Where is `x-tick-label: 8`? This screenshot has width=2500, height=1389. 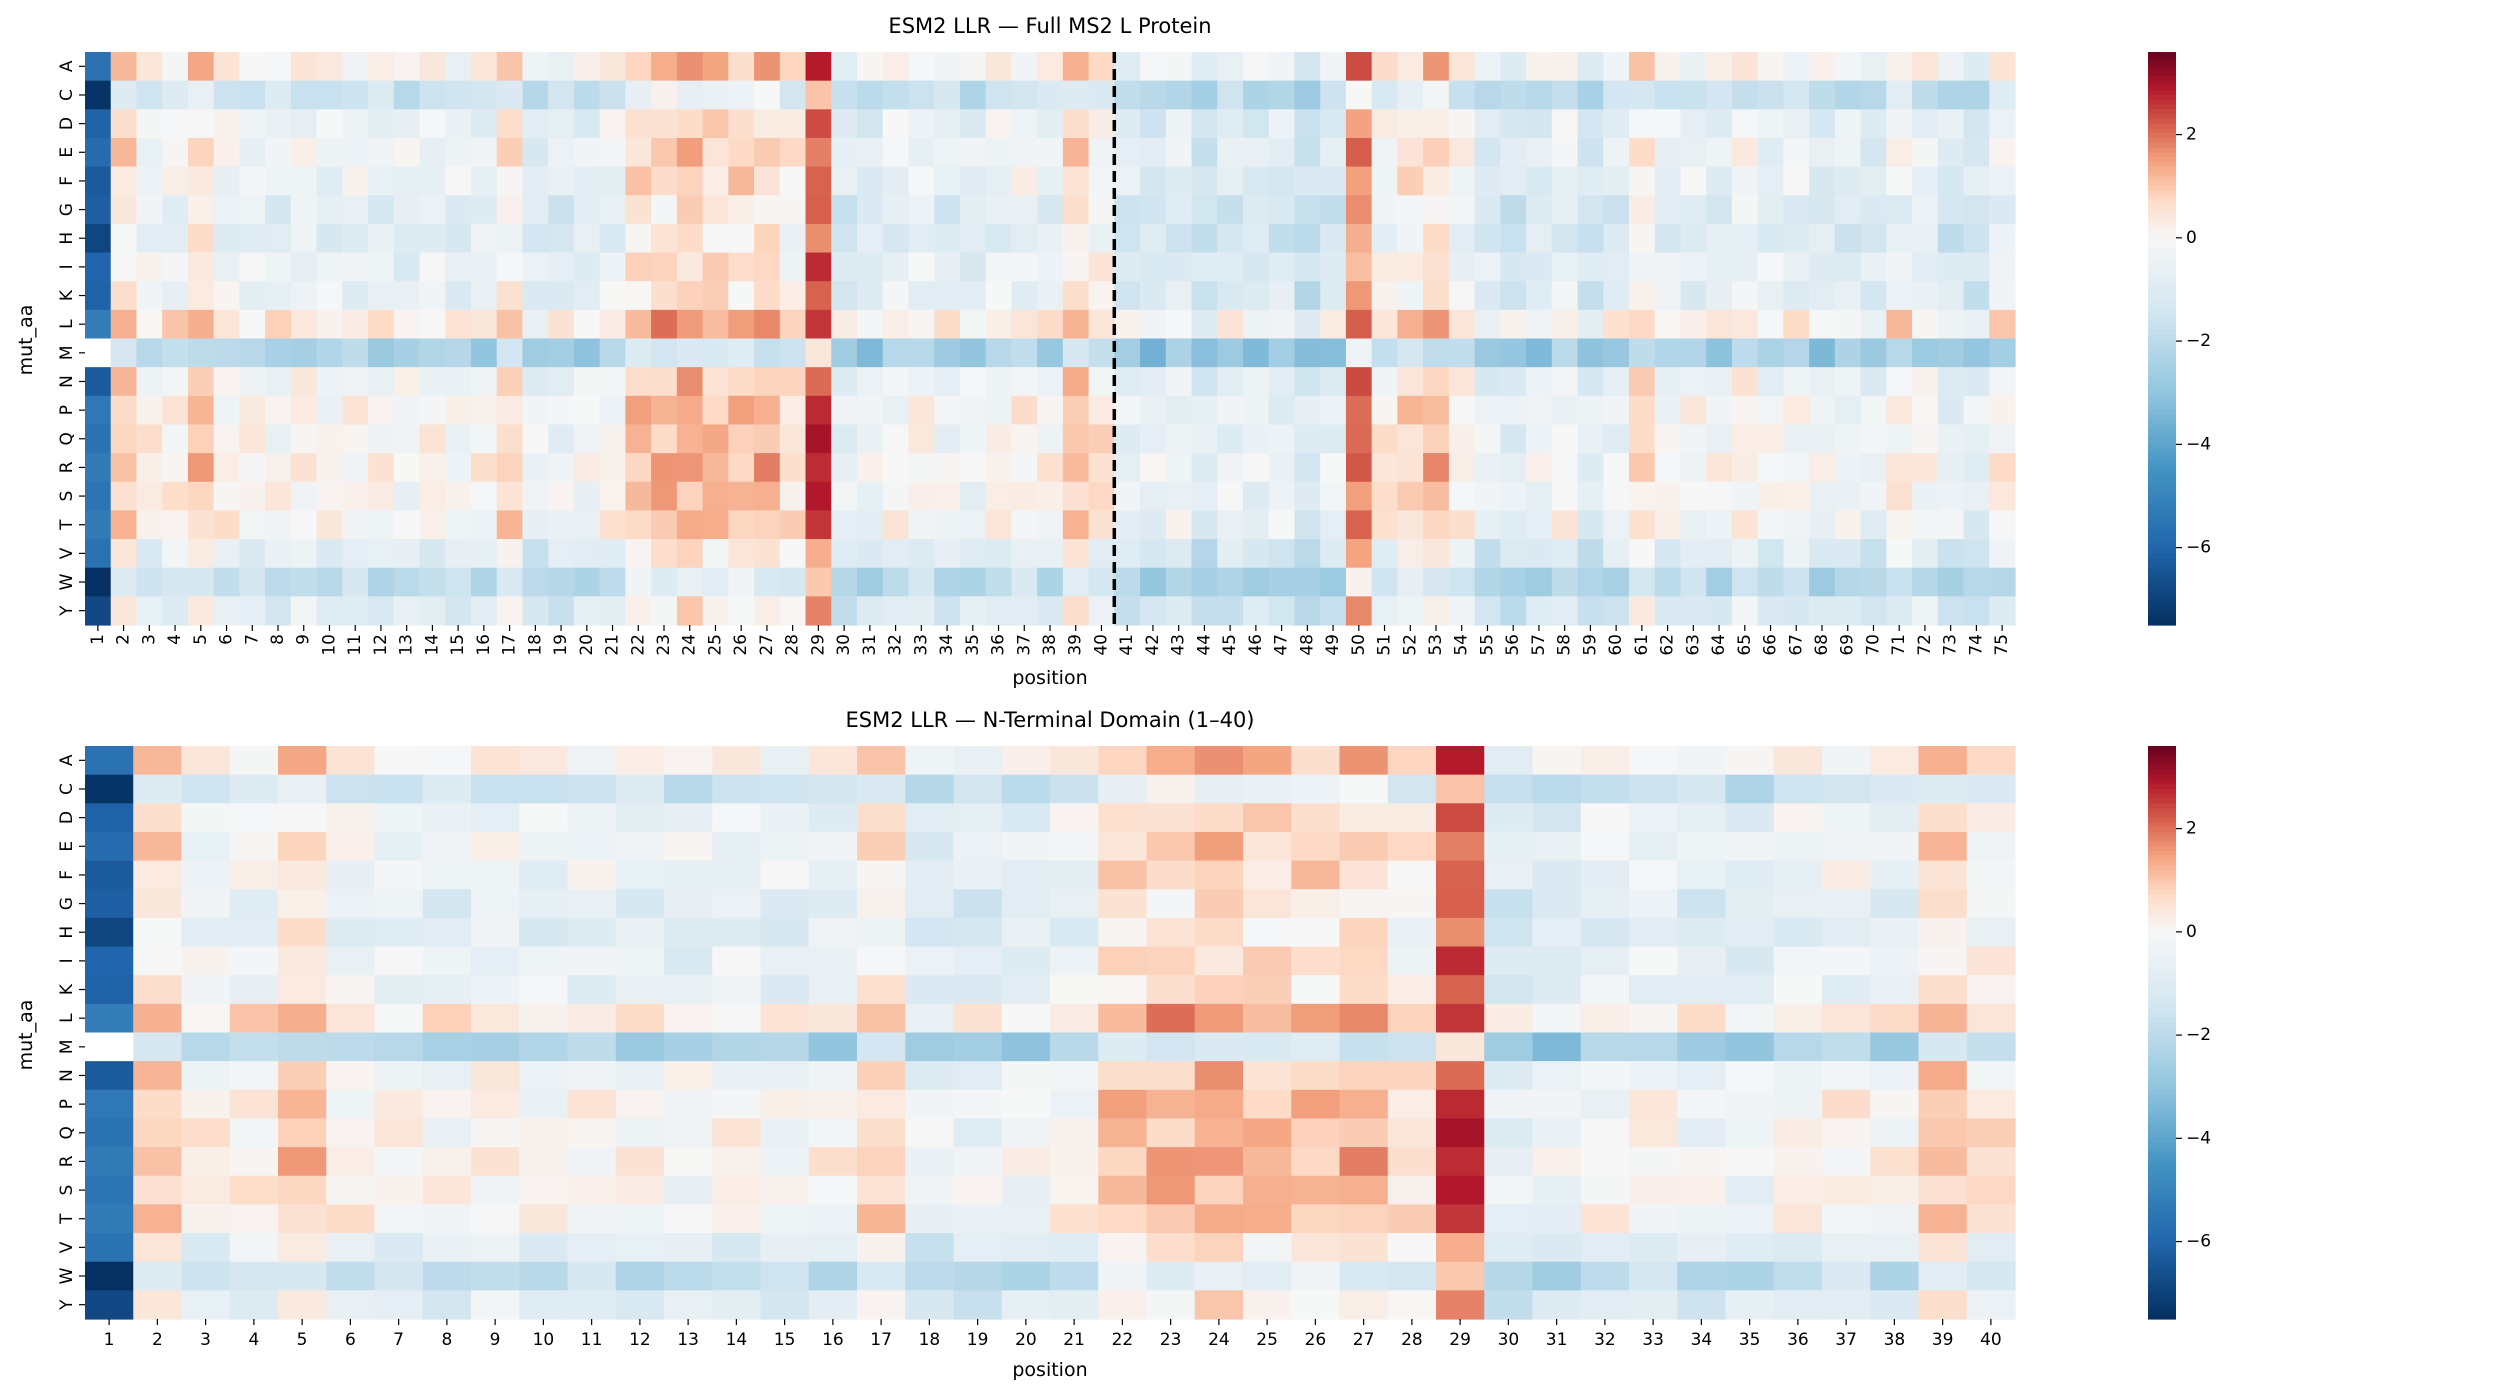
x-tick-label: 8 is located at coordinates (278, 639).